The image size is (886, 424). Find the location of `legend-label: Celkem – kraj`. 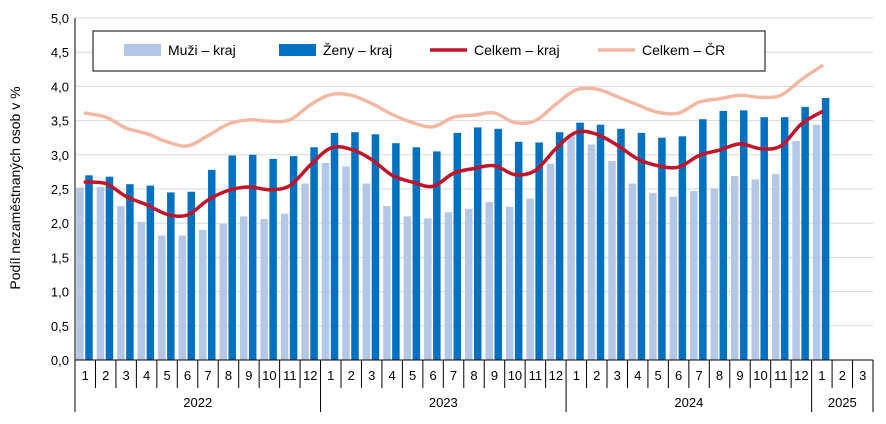

legend-label: Celkem – kraj is located at coordinates (517, 50).